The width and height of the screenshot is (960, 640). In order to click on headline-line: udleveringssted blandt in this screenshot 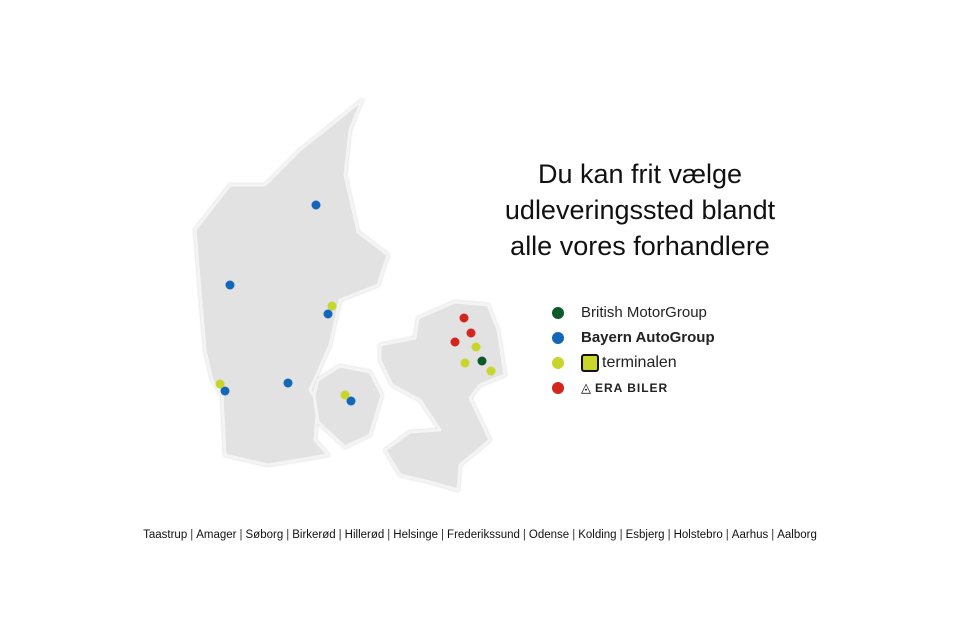, I will do `click(640, 210)`.